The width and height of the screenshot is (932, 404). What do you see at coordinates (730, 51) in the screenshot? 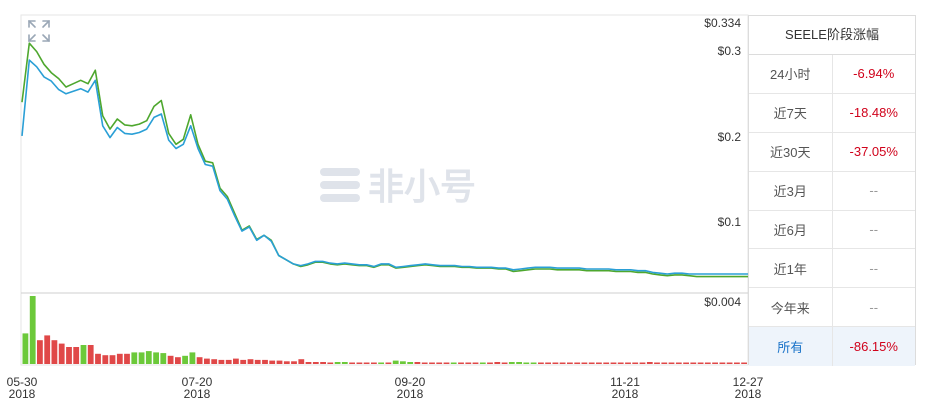
I see `y-tick-label: $0.3` at bounding box center [730, 51].